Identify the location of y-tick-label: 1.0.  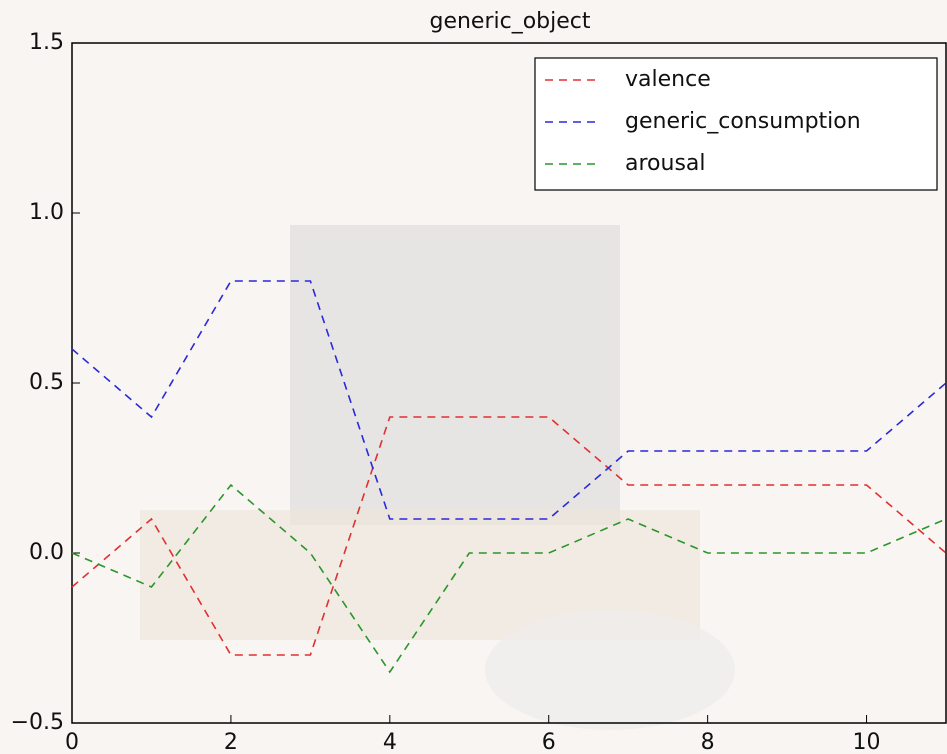
(46, 212).